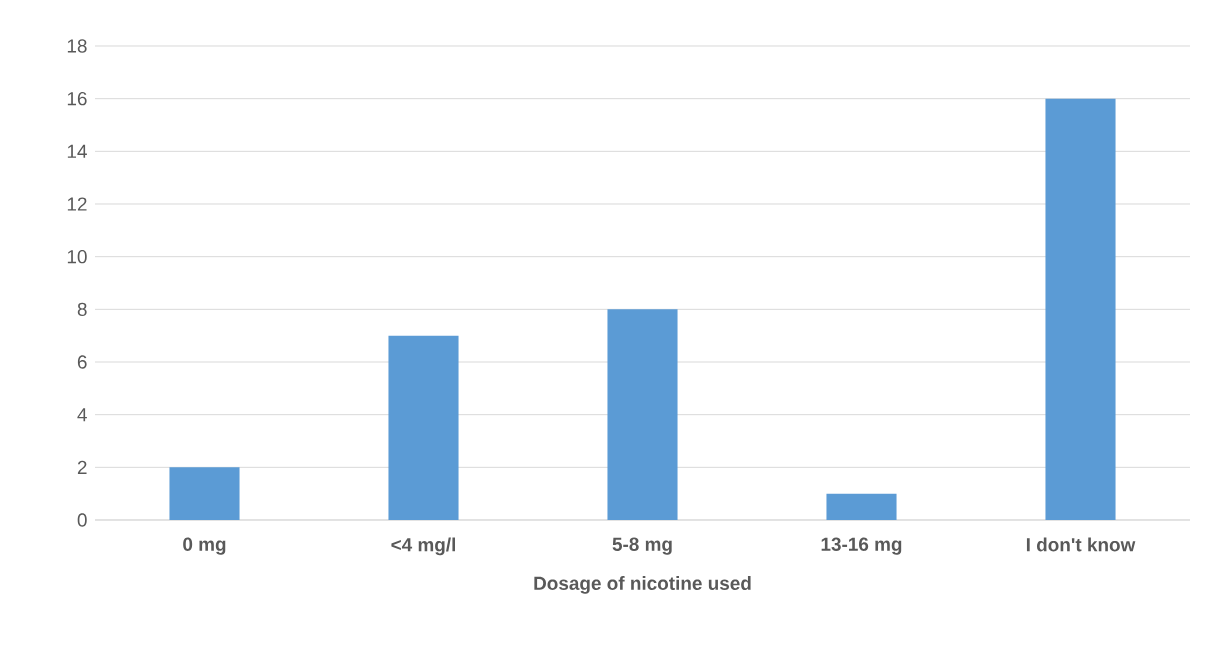 This screenshot has width=1211, height=658. I want to click on x-tick-label: <4 mg/l, so click(423, 546).